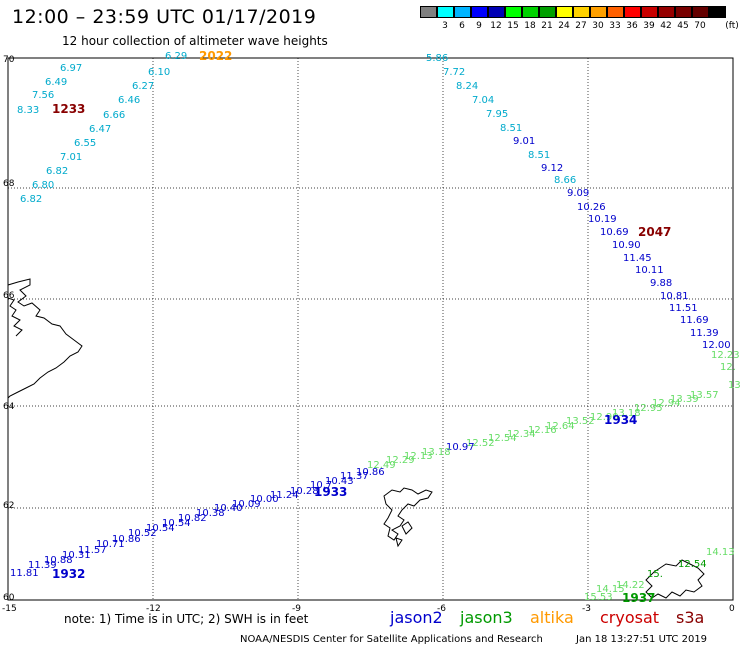 Image resolution: width=740 pixels, height=650 pixels. What do you see at coordinates (210, 513) in the screenshot?
I see `wave-height-label: 10.38` at bounding box center [210, 513].